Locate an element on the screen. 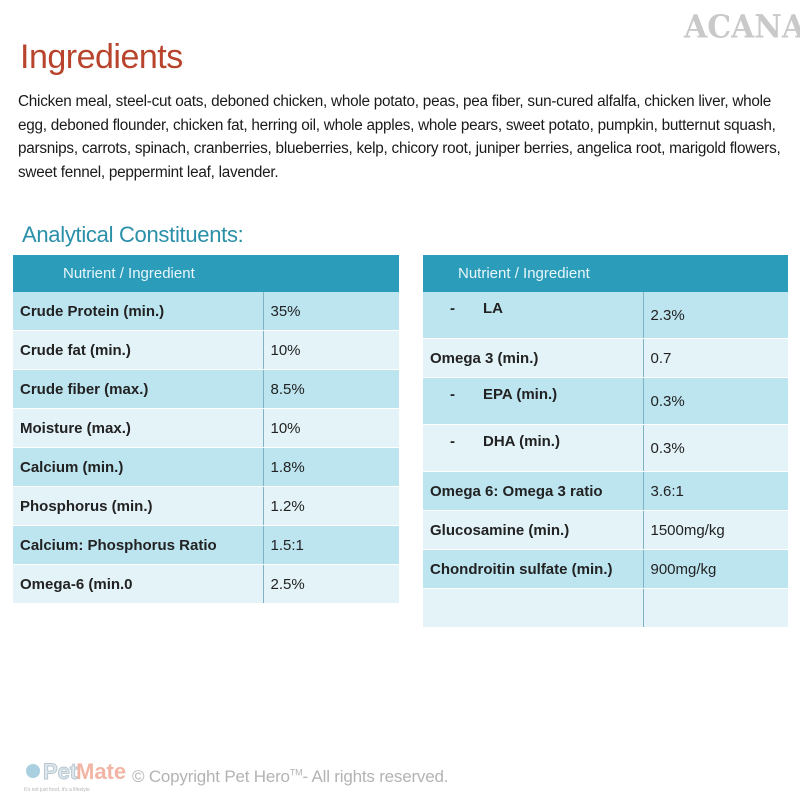 The image size is (800, 800). nutrient-value: 1.8% is located at coordinates (330, 467).